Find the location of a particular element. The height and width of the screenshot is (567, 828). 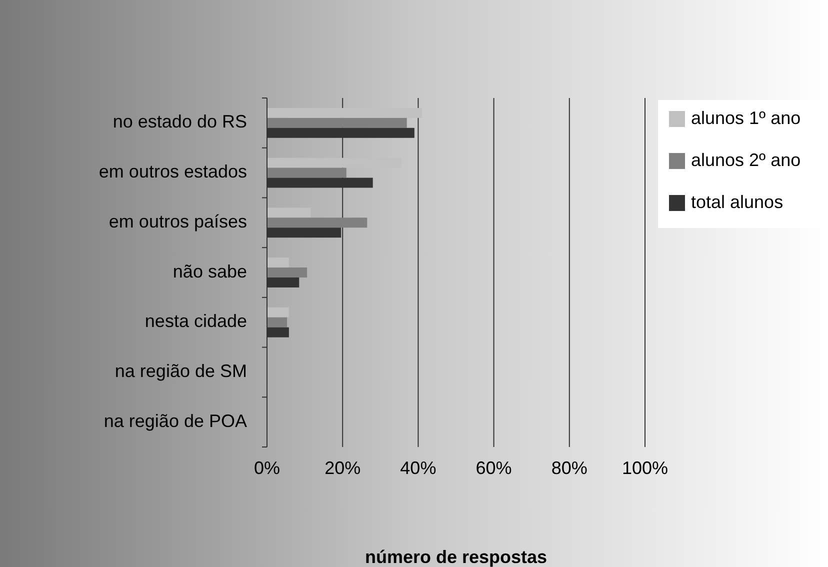

x-tick-label: 0% is located at coordinates (267, 468).